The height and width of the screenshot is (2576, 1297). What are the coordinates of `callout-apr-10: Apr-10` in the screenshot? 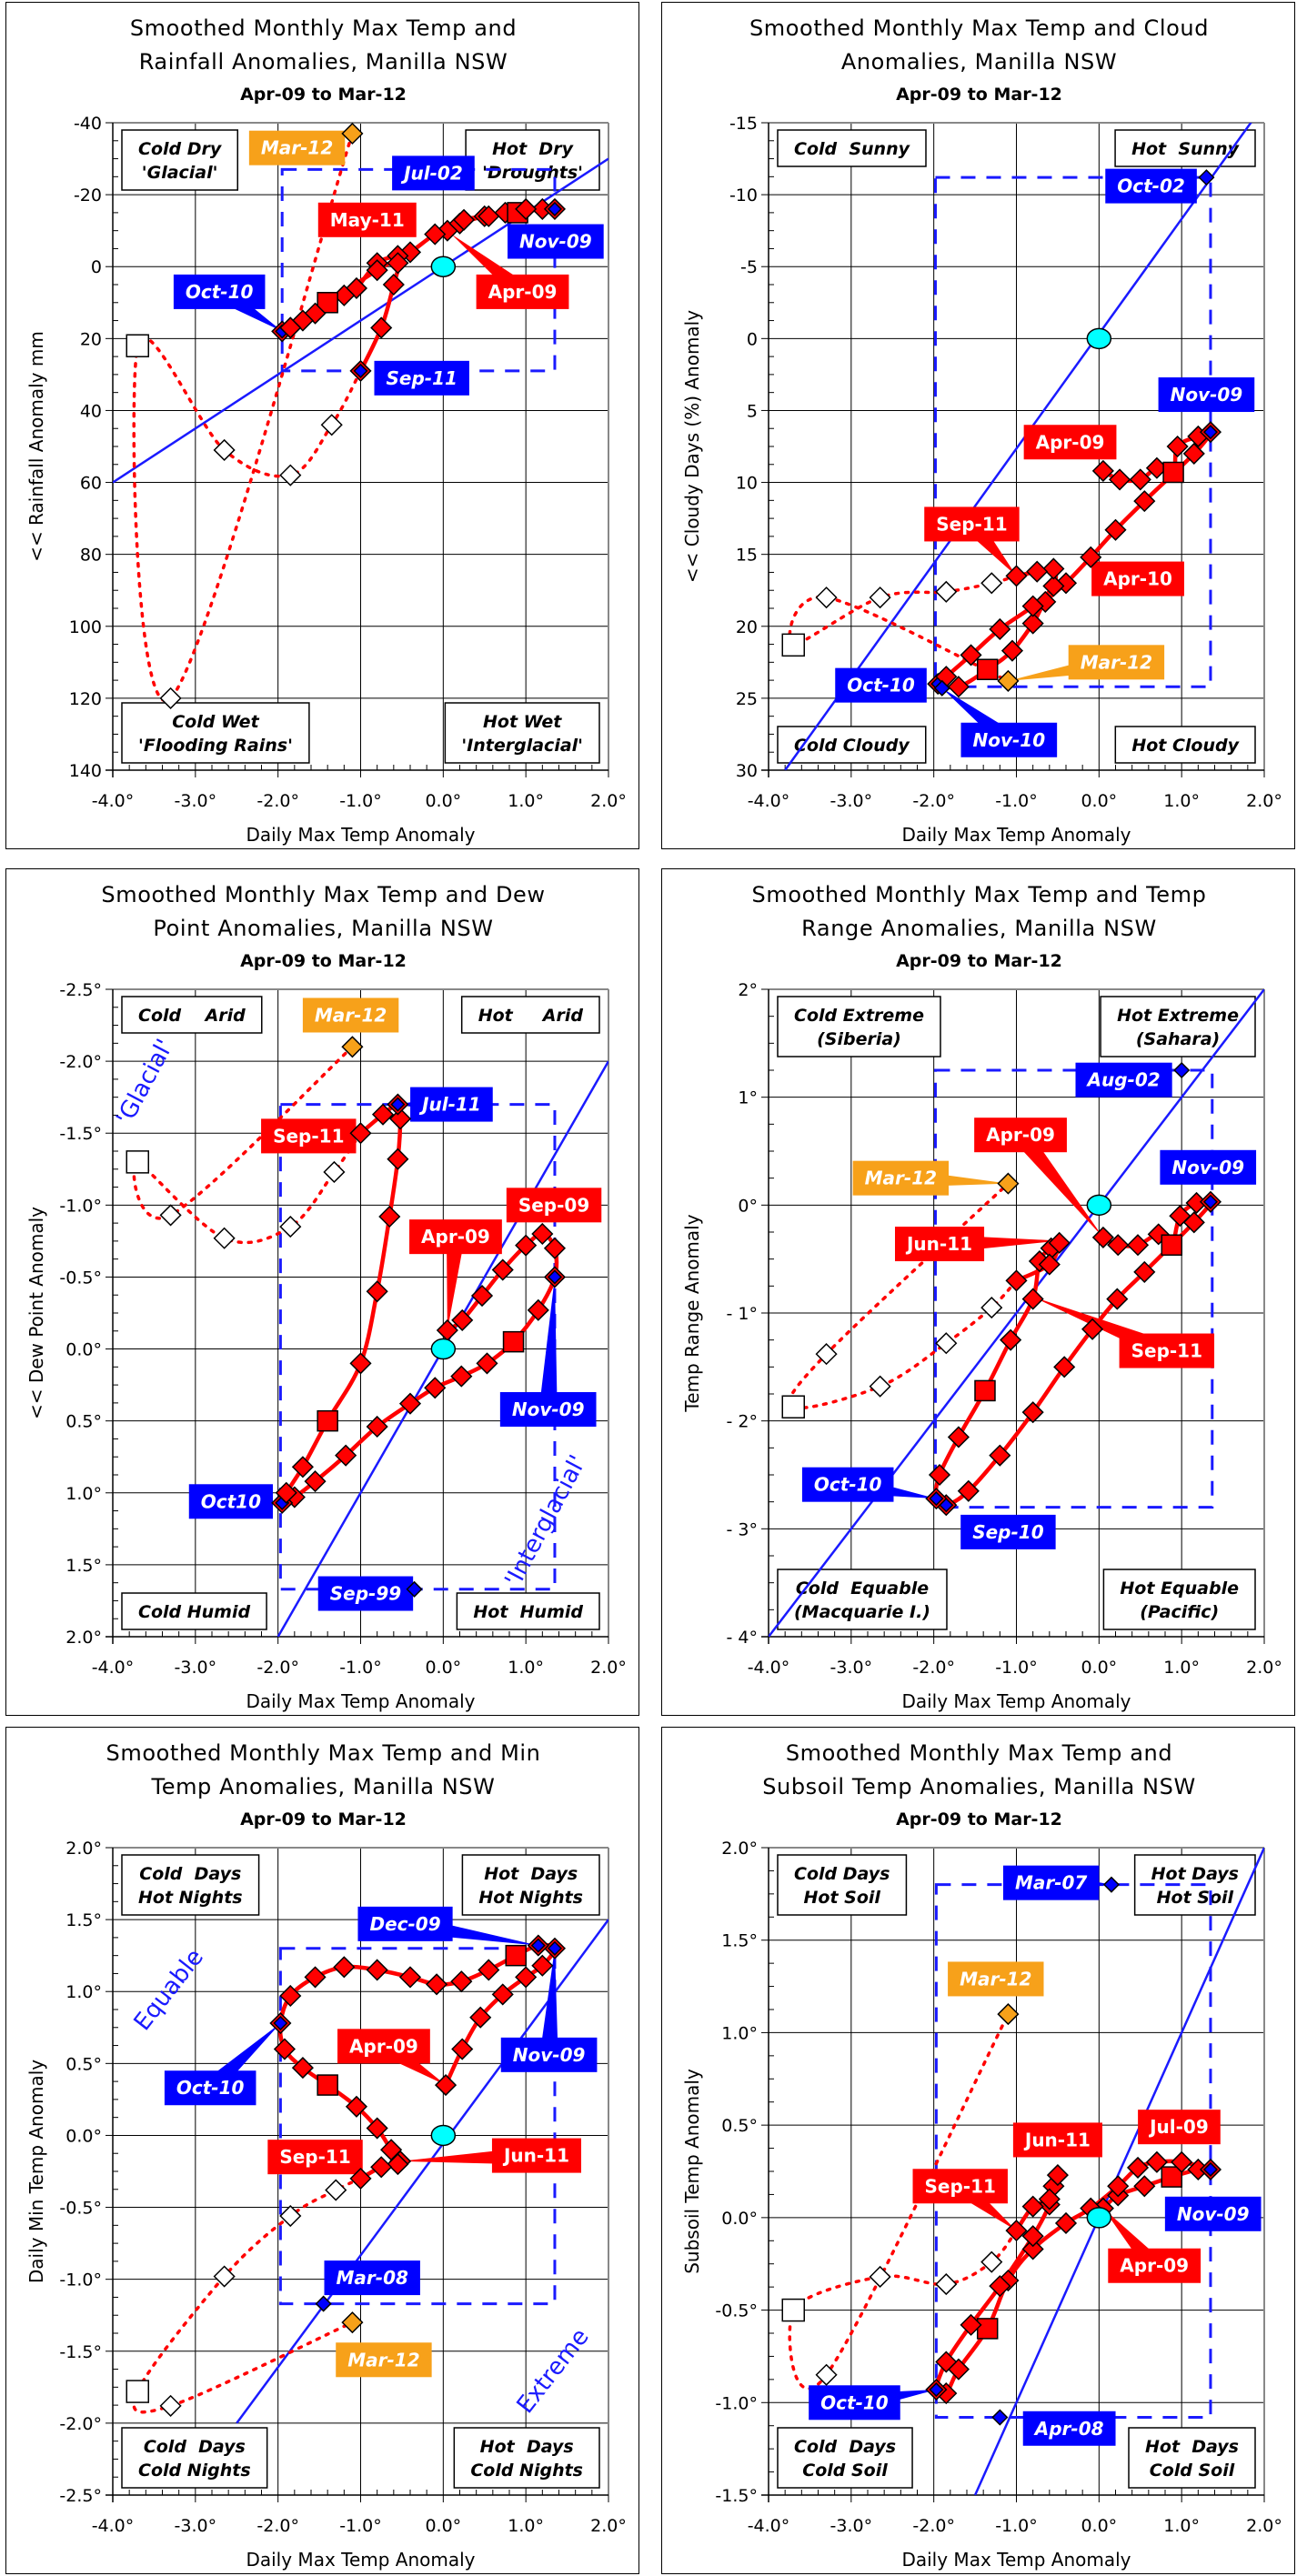 It's located at (1137, 578).